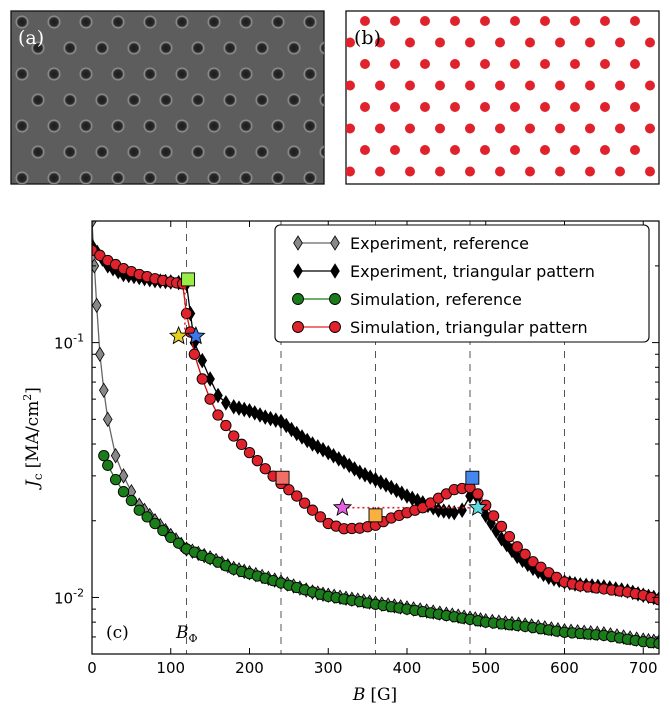 The width and height of the screenshot is (670, 711). I want to click on legend-box, so click(462, 283).